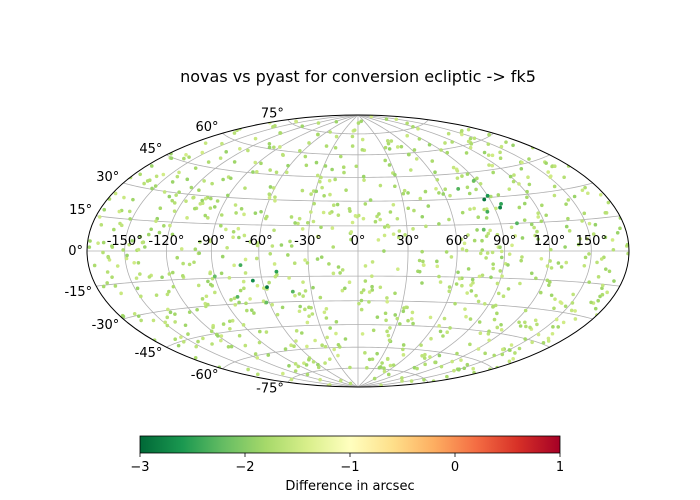 The height and width of the screenshot is (500, 700). What do you see at coordinates (455, 467) in the screenshot?
I see `colorbar-tick-label: 0` at bounding box center [455, 467].